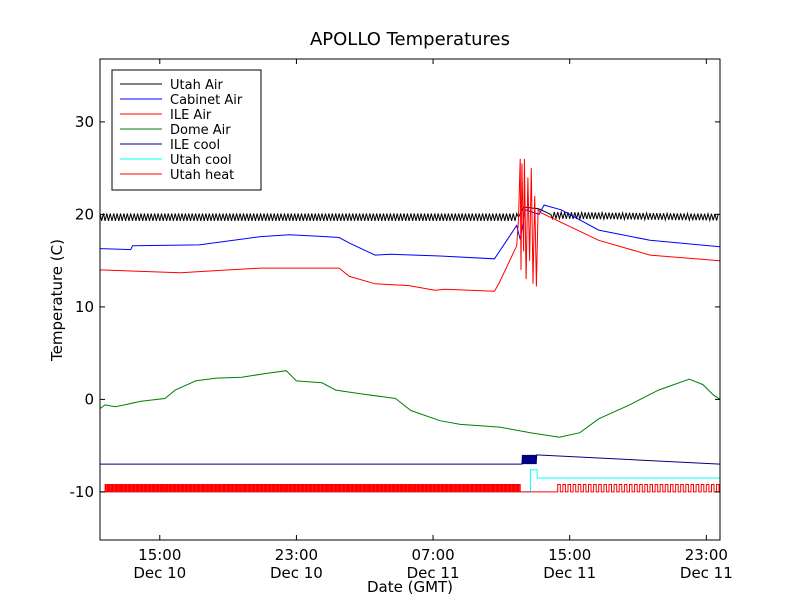 This screenshot has width=800, height=604. What do you see at coordinates (410, 404) in the screenshot?
I see `series-line-dome-air` at bounding box center [410, 404].